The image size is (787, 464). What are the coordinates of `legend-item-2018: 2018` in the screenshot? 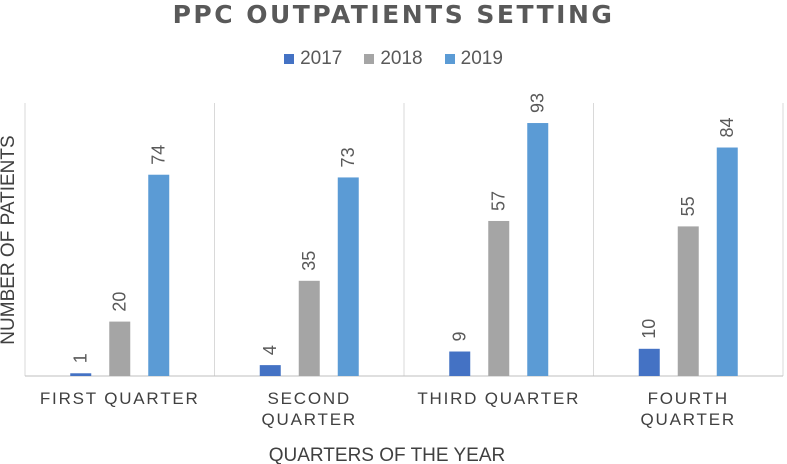 It's located at (393, 59).